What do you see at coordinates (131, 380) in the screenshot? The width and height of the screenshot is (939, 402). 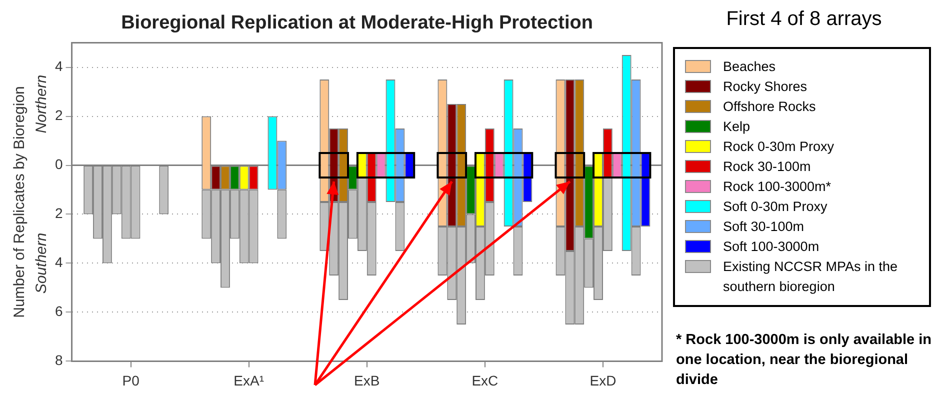 I see `x-tick-label: P0` at bounding box center [131, 380].